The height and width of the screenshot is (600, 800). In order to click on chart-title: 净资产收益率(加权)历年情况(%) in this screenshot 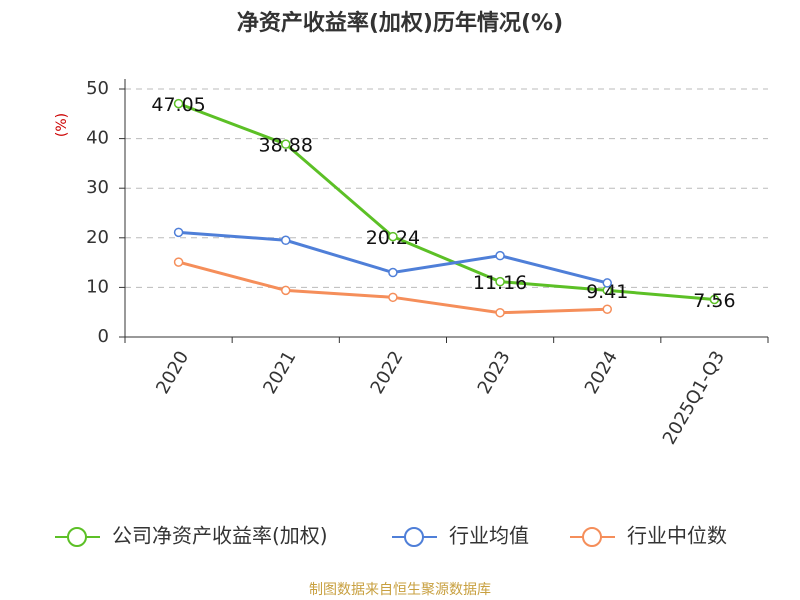, I will do `click(400, 23)`.